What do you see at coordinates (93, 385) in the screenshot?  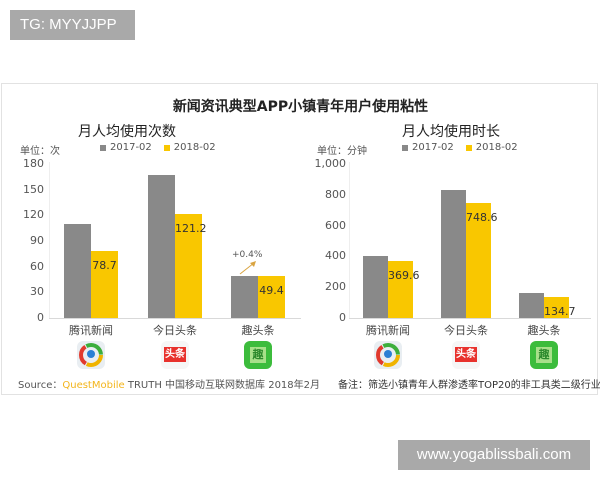 I see `source-brand: QuestMobile` at bounding box center [93, 385].